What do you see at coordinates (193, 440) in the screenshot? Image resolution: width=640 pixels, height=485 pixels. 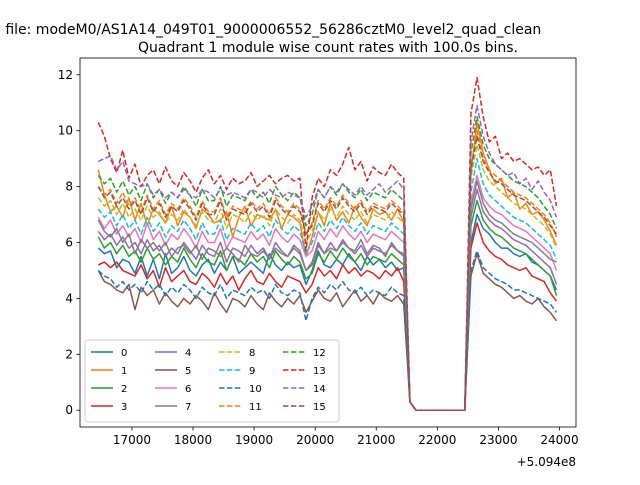 I see `x-tick-label: 18000` at bounding box center [193, 440].